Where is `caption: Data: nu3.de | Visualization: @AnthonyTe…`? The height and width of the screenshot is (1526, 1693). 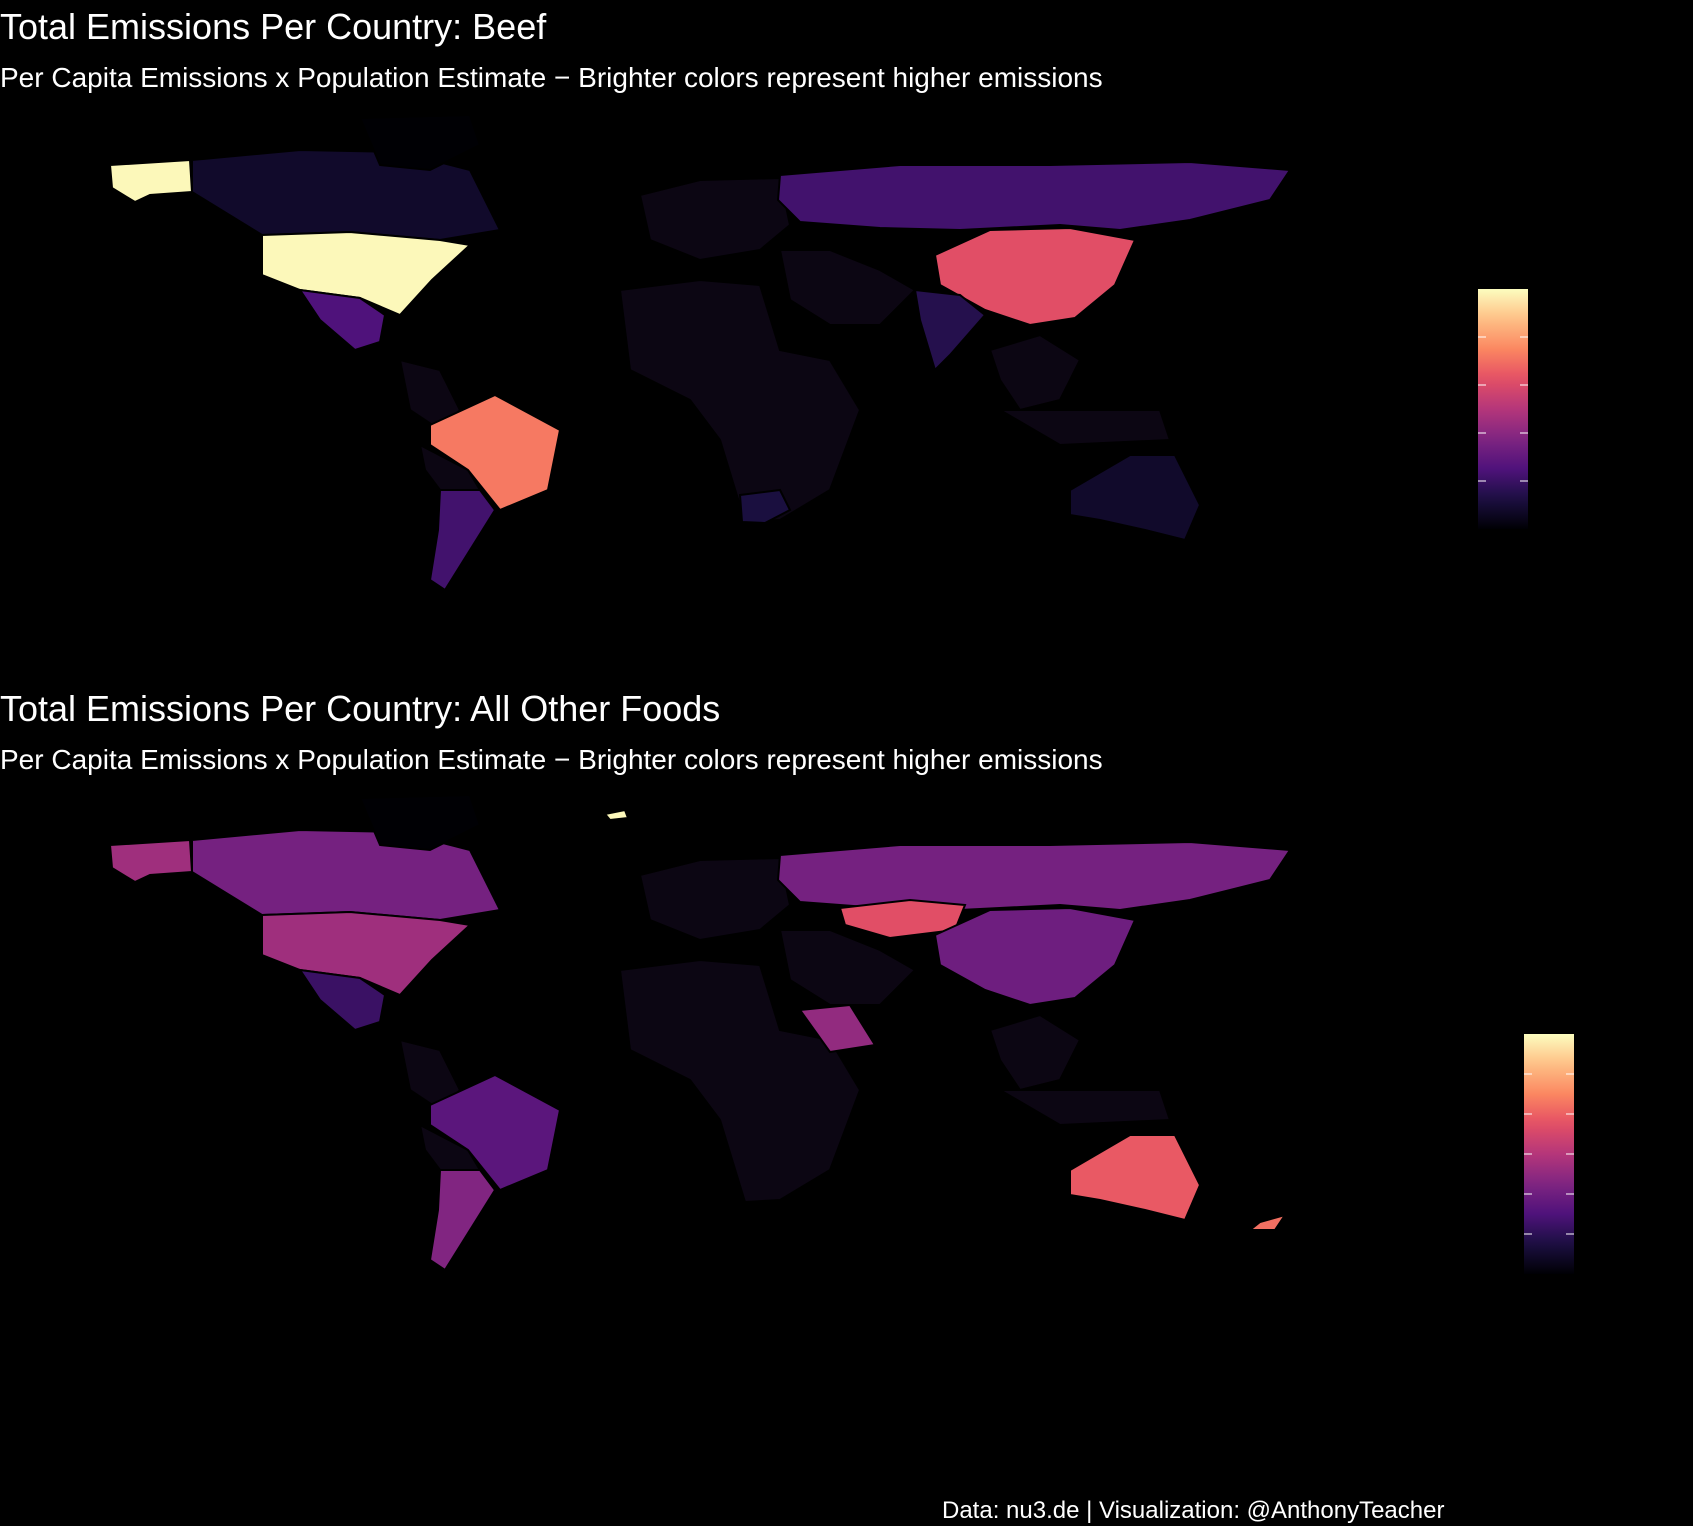
caption: Data: nu3.de | Visualization: @AnthonyTe… is located at coordinates (1193, 1510).